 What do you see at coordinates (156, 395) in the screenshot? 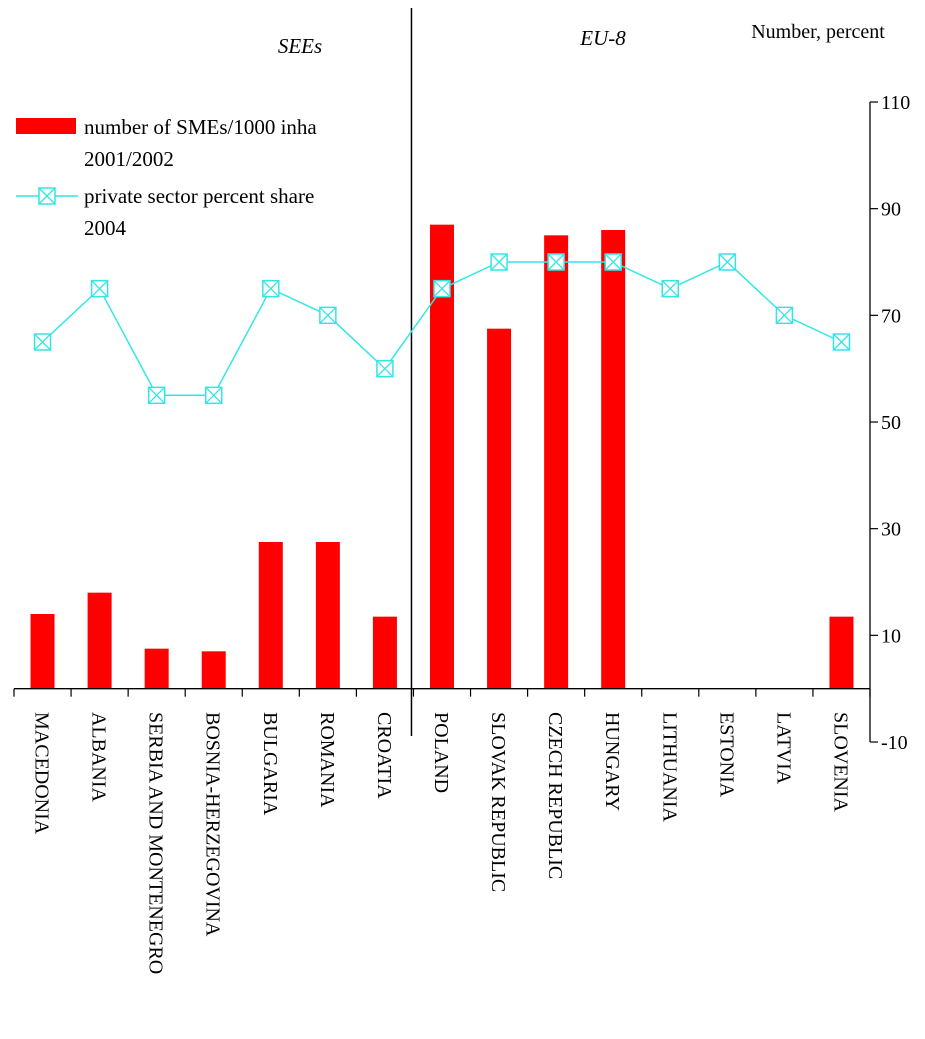
I see `line-point-serbia-and-montenegro` at bounding box center [156, 395].